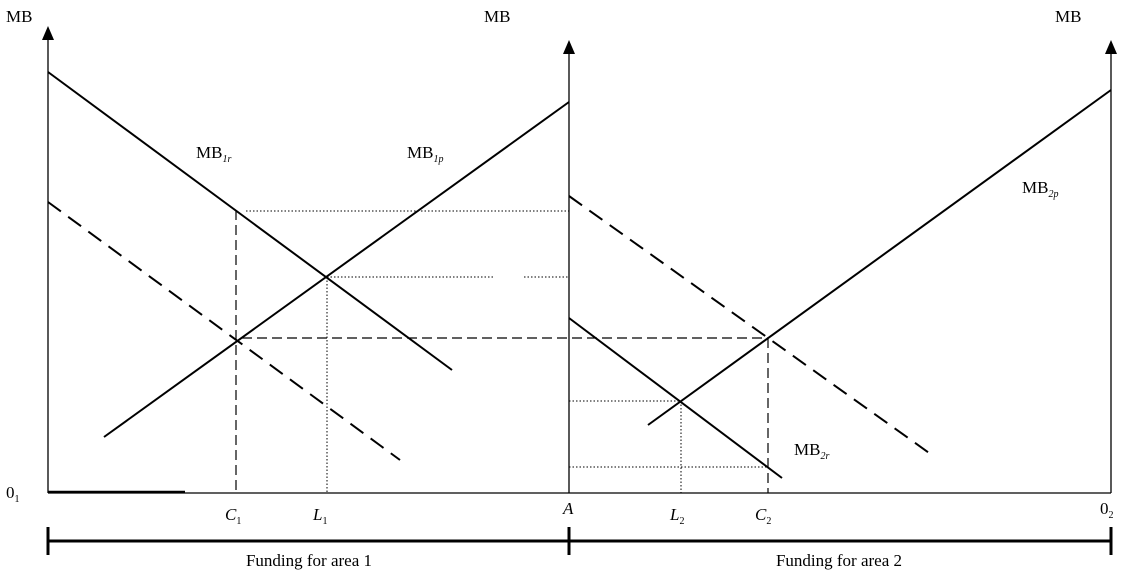 The height and width of the screenshot is (571, 1128). What do you see at coordinates (319, 516) in the screenshot?
I see `tick-l1: L1` at bounding box center [319, 516].